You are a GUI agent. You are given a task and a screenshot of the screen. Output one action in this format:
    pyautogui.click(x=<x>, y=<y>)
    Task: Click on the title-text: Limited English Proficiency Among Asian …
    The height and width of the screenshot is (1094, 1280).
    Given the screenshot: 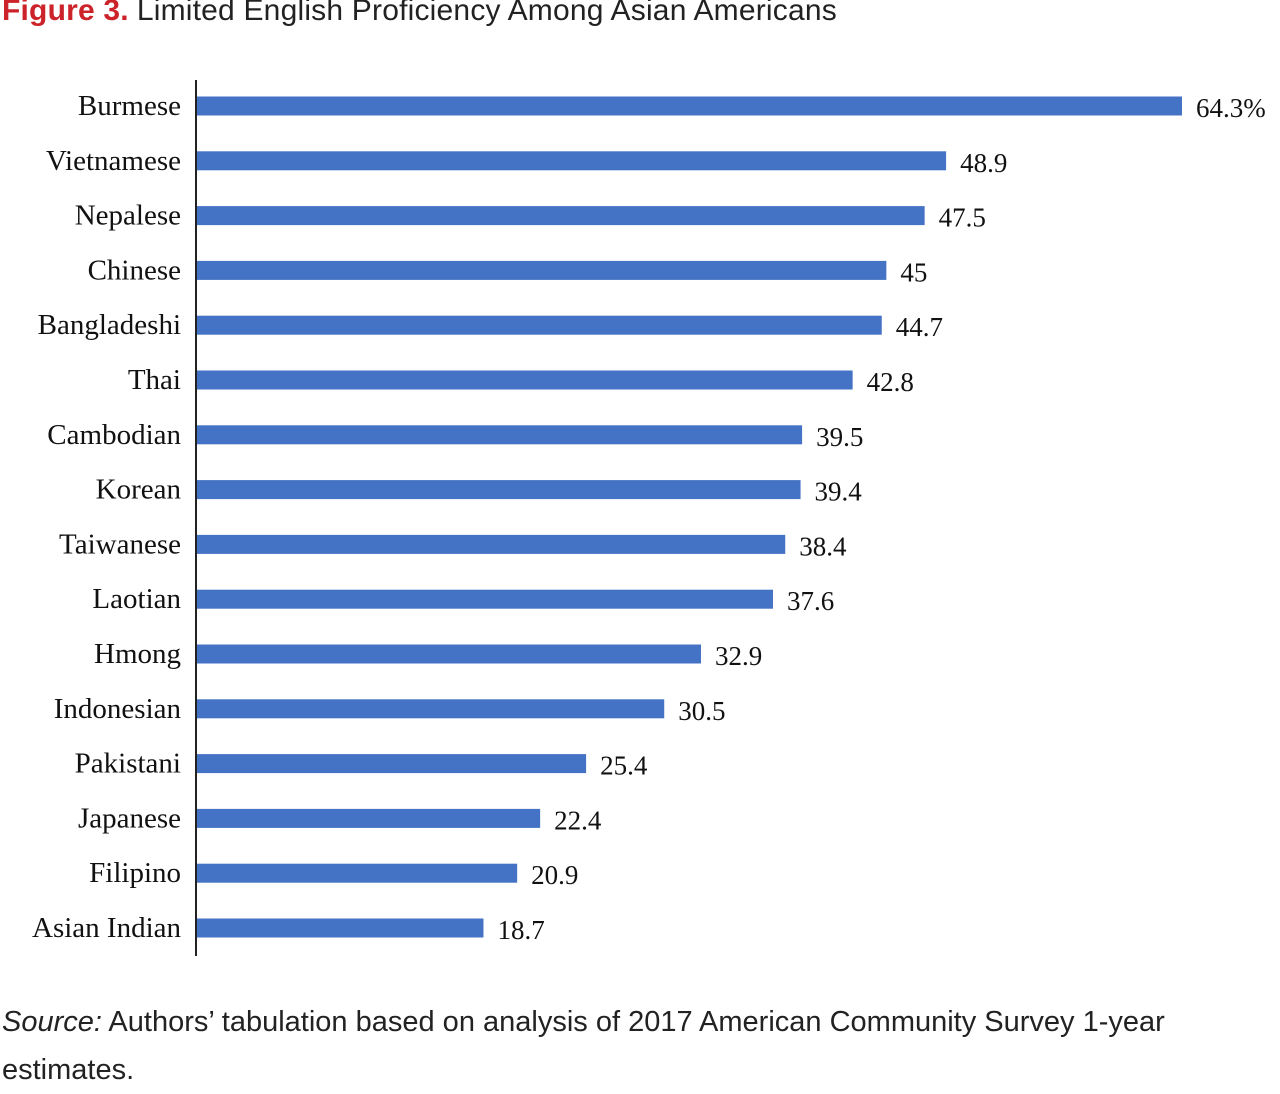 What is the action you would take?
    pyautogui.click(x=486, y=13)
    